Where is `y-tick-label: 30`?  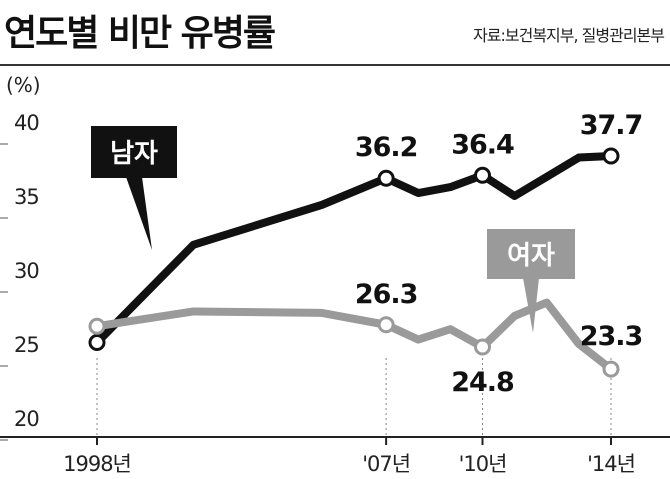 y-tick-label: 30 is located at coordinates (26, 271).